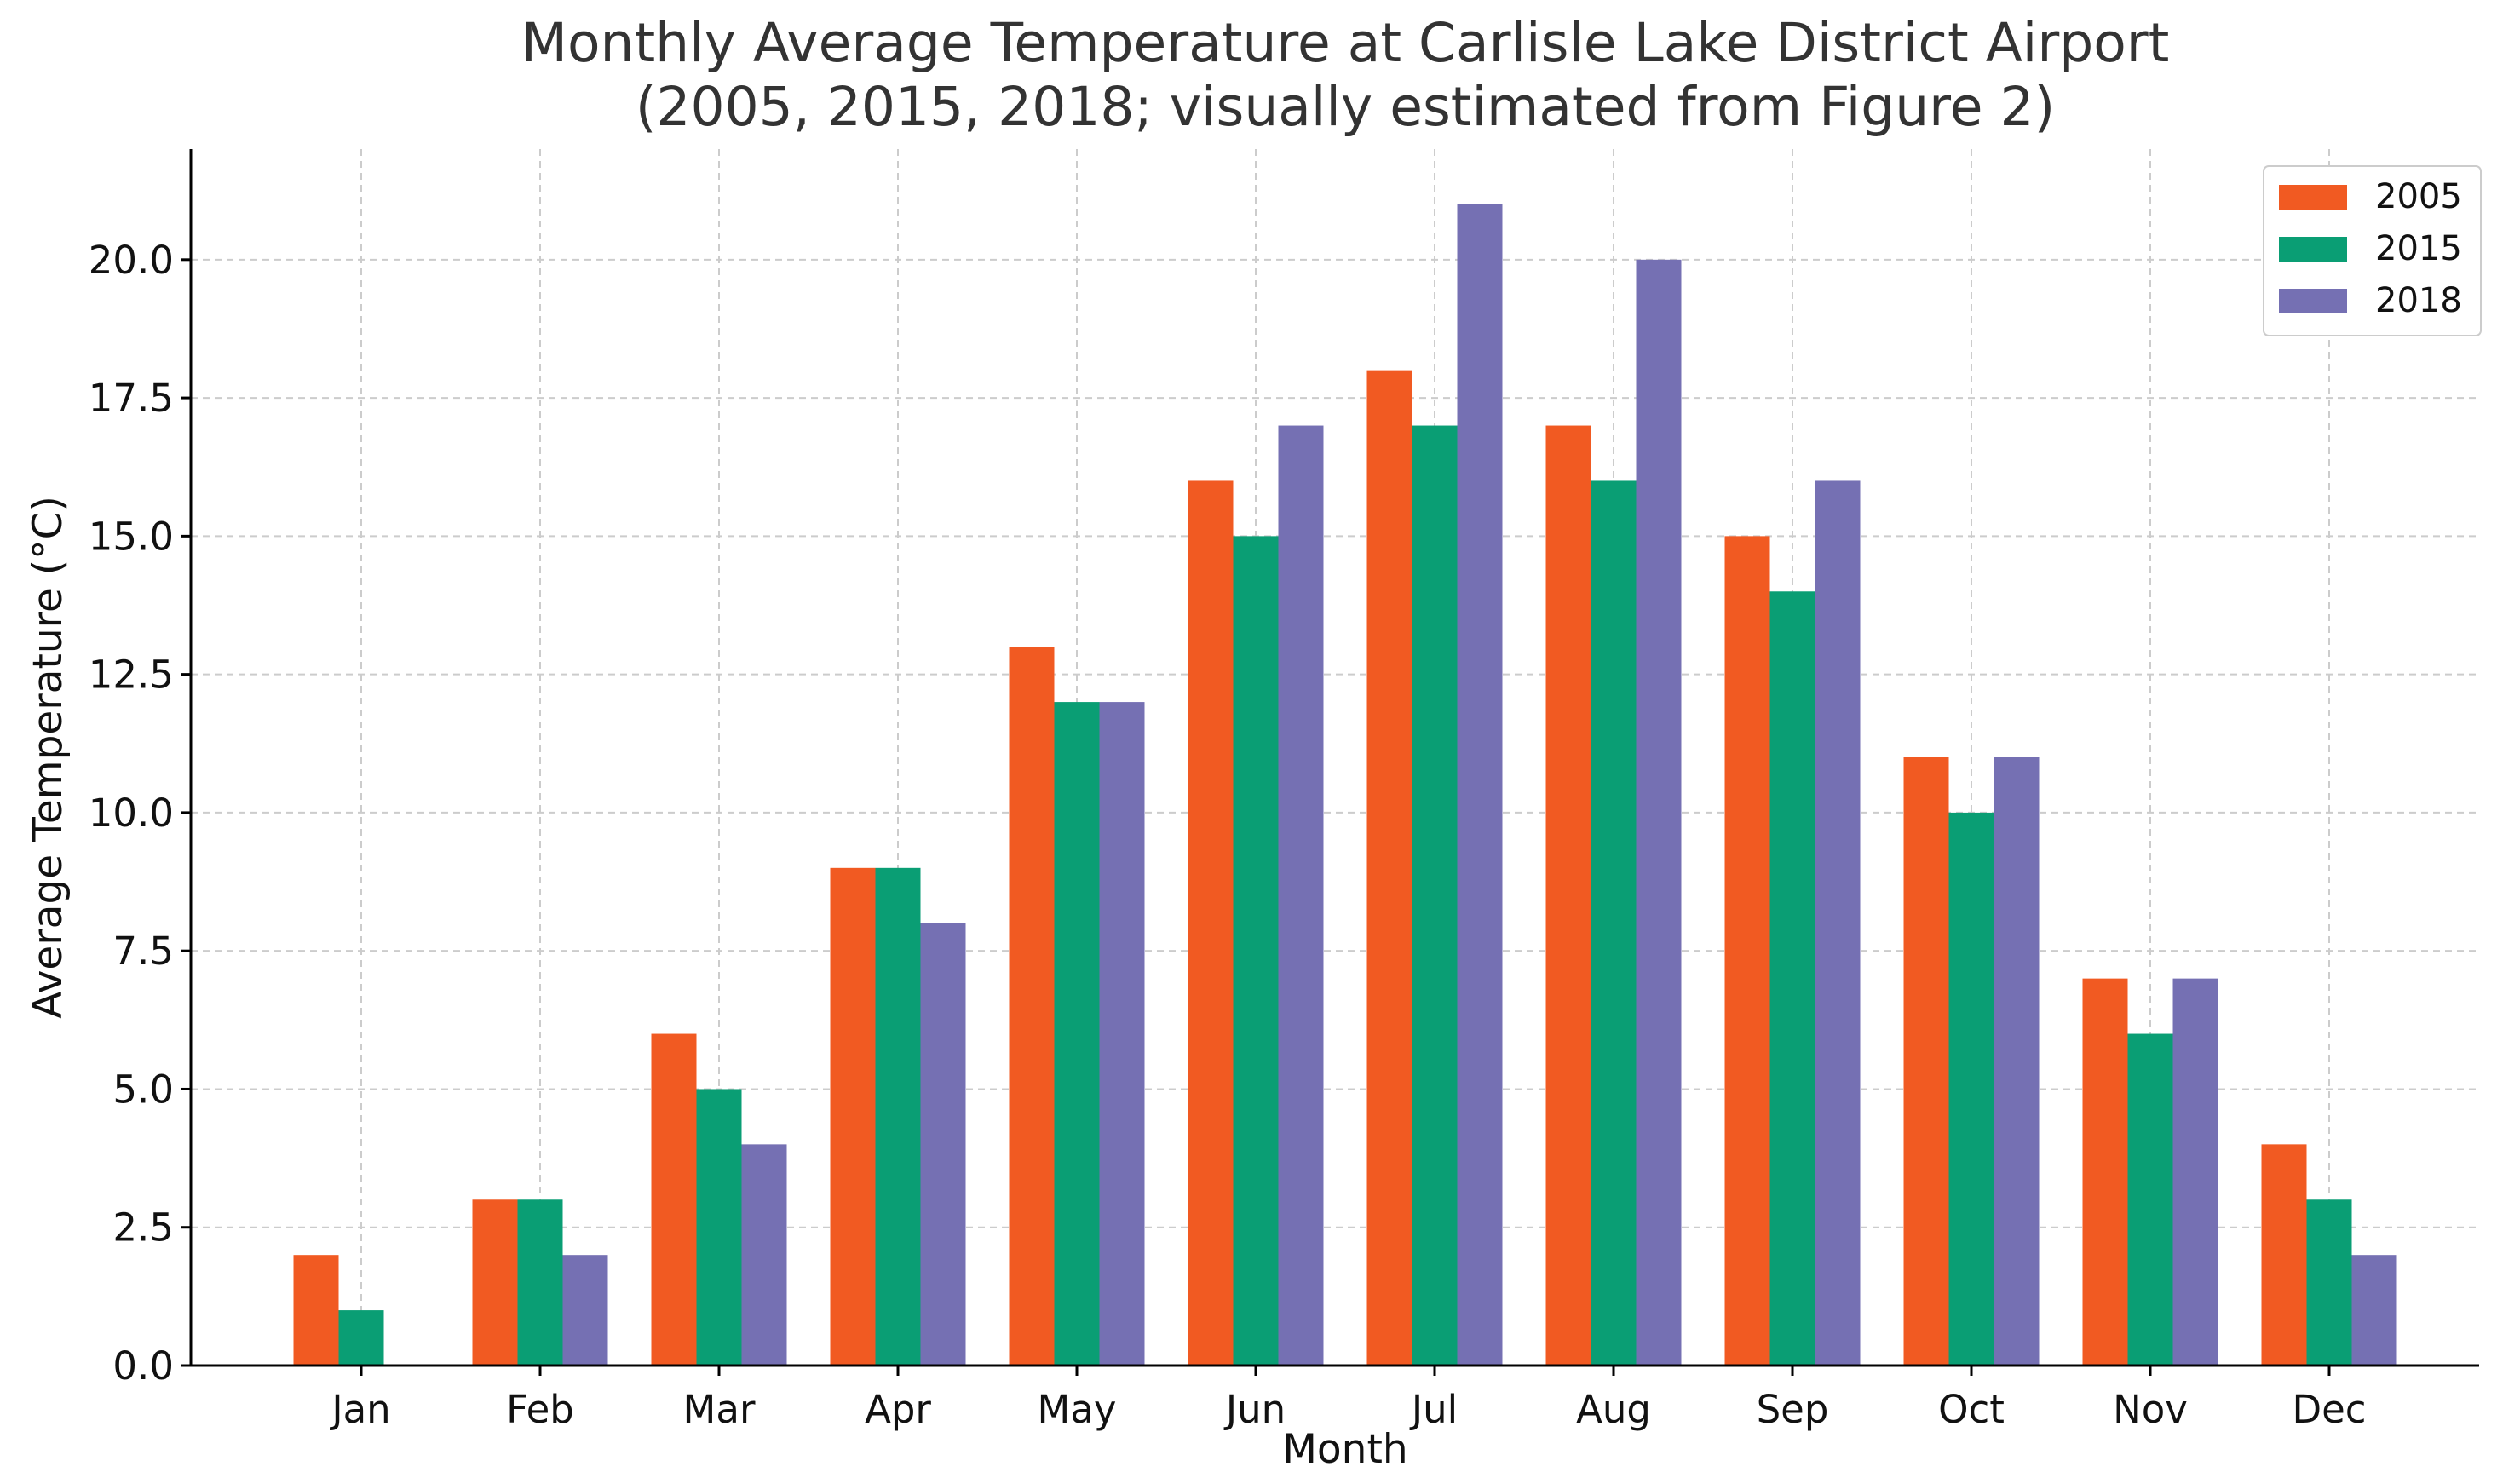  What do you see at coordinates (1747, 951) in the screenshot?
I see `bar-2005-sep` at bounding box center [1747, 951].